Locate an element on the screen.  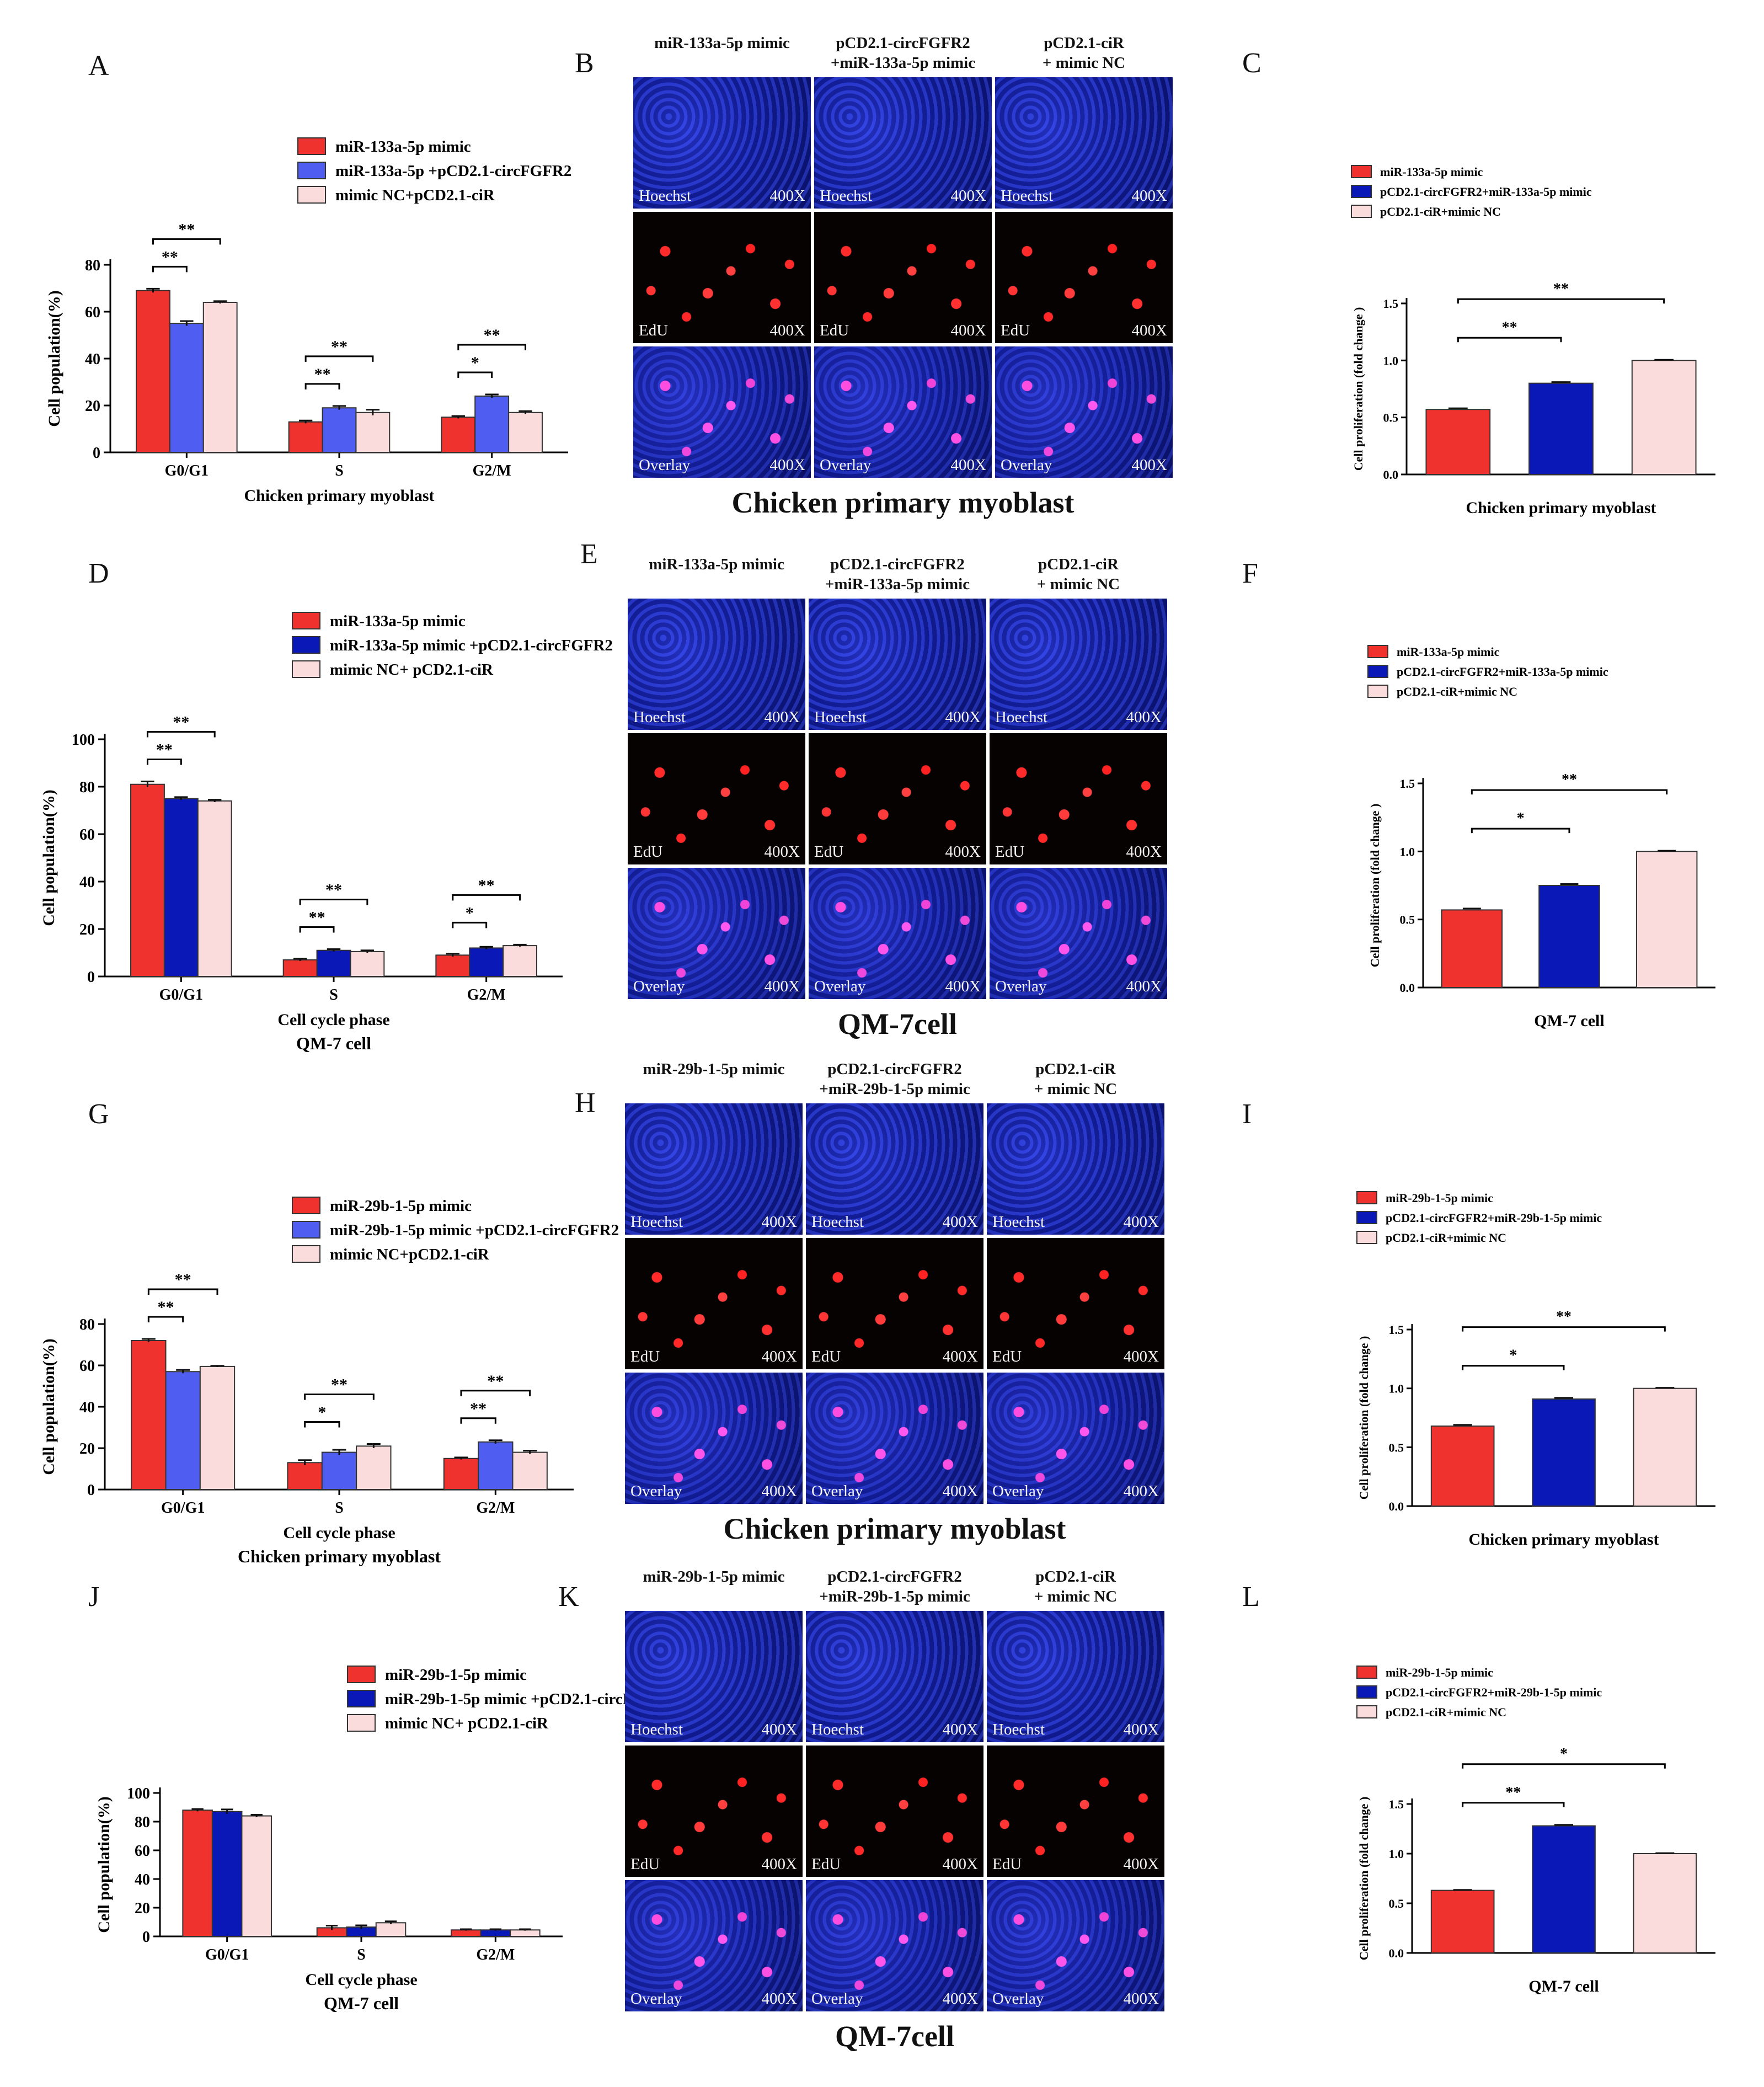
y-tick-label: 0.5 is located at coordinates (1396, 1904).